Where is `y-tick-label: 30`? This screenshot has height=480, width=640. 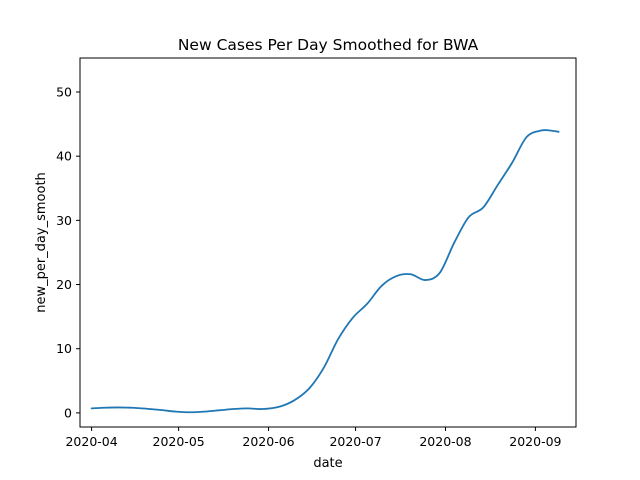 y-tick-label: 30 is located at coordinates (64, 220).